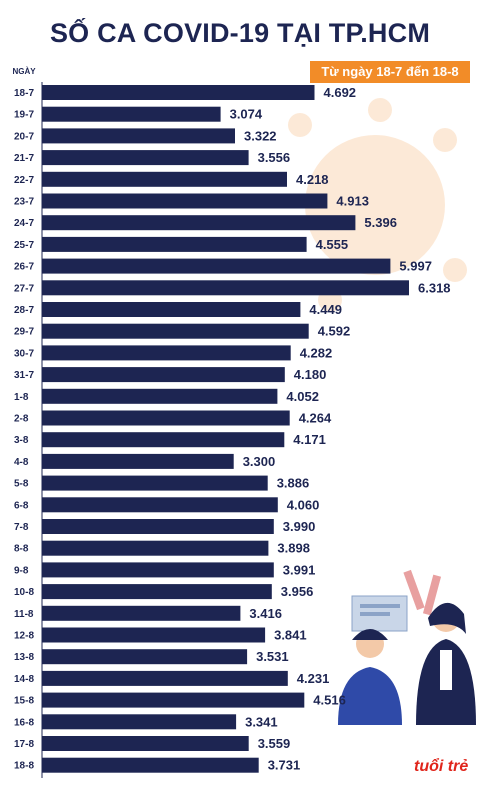 This screenshot has height=788, width=480. What do you see at coordinates (312, 179) in the screenshot?
I see `value-label: 4.218` at bounding box center [312, 179].